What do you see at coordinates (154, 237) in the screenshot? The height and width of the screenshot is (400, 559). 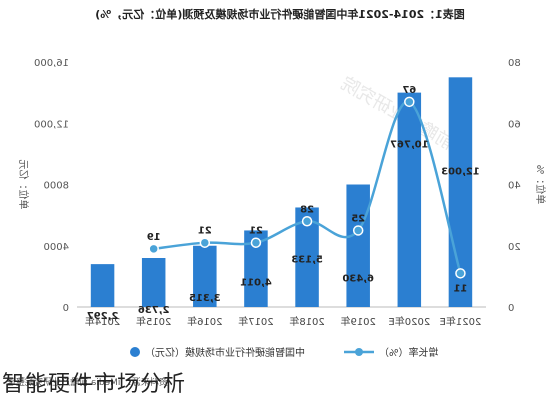 I see `line-value-label: 19` at bounding box center [154, 237].